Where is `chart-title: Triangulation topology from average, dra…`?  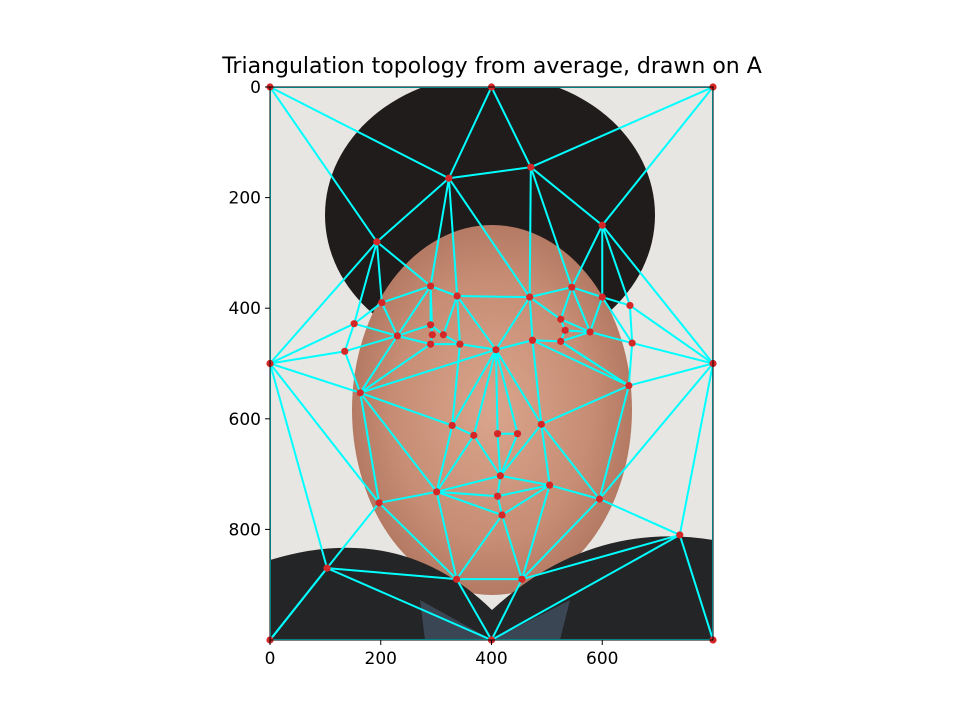 chart-title: Triangulation topology from average, dra… is located at coordinates (491, 66).